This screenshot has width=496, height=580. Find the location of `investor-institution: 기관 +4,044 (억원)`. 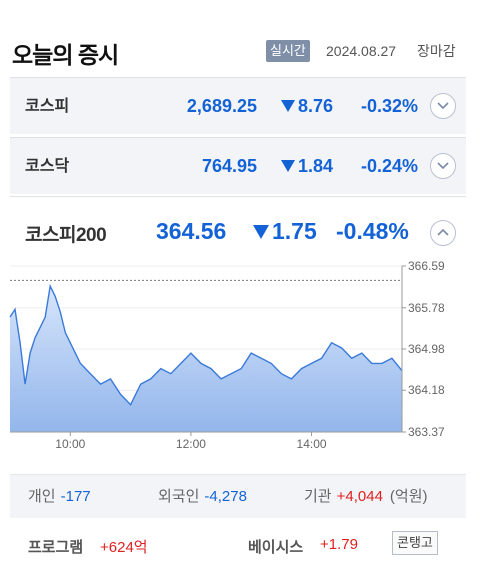

investor-institution: 기관 +4,044 (억원) is located at coordinates (366, 497).